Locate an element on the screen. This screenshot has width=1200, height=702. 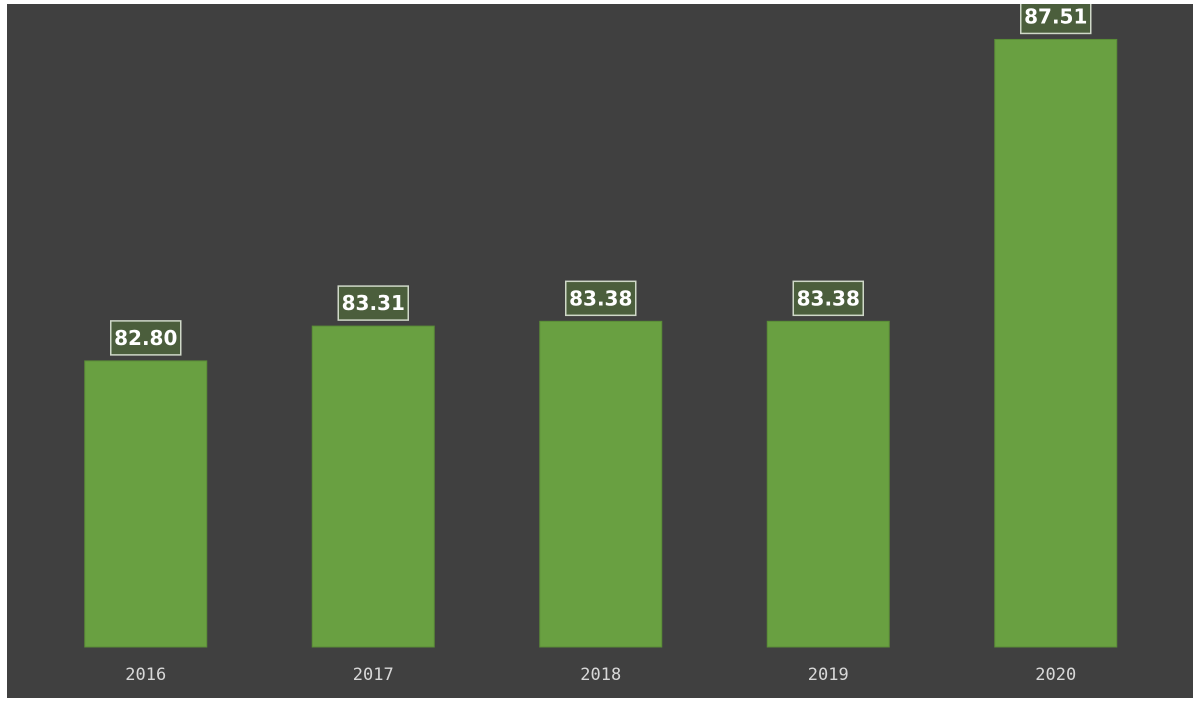
data-label-box-2017 is located at coordinates (373, 303).